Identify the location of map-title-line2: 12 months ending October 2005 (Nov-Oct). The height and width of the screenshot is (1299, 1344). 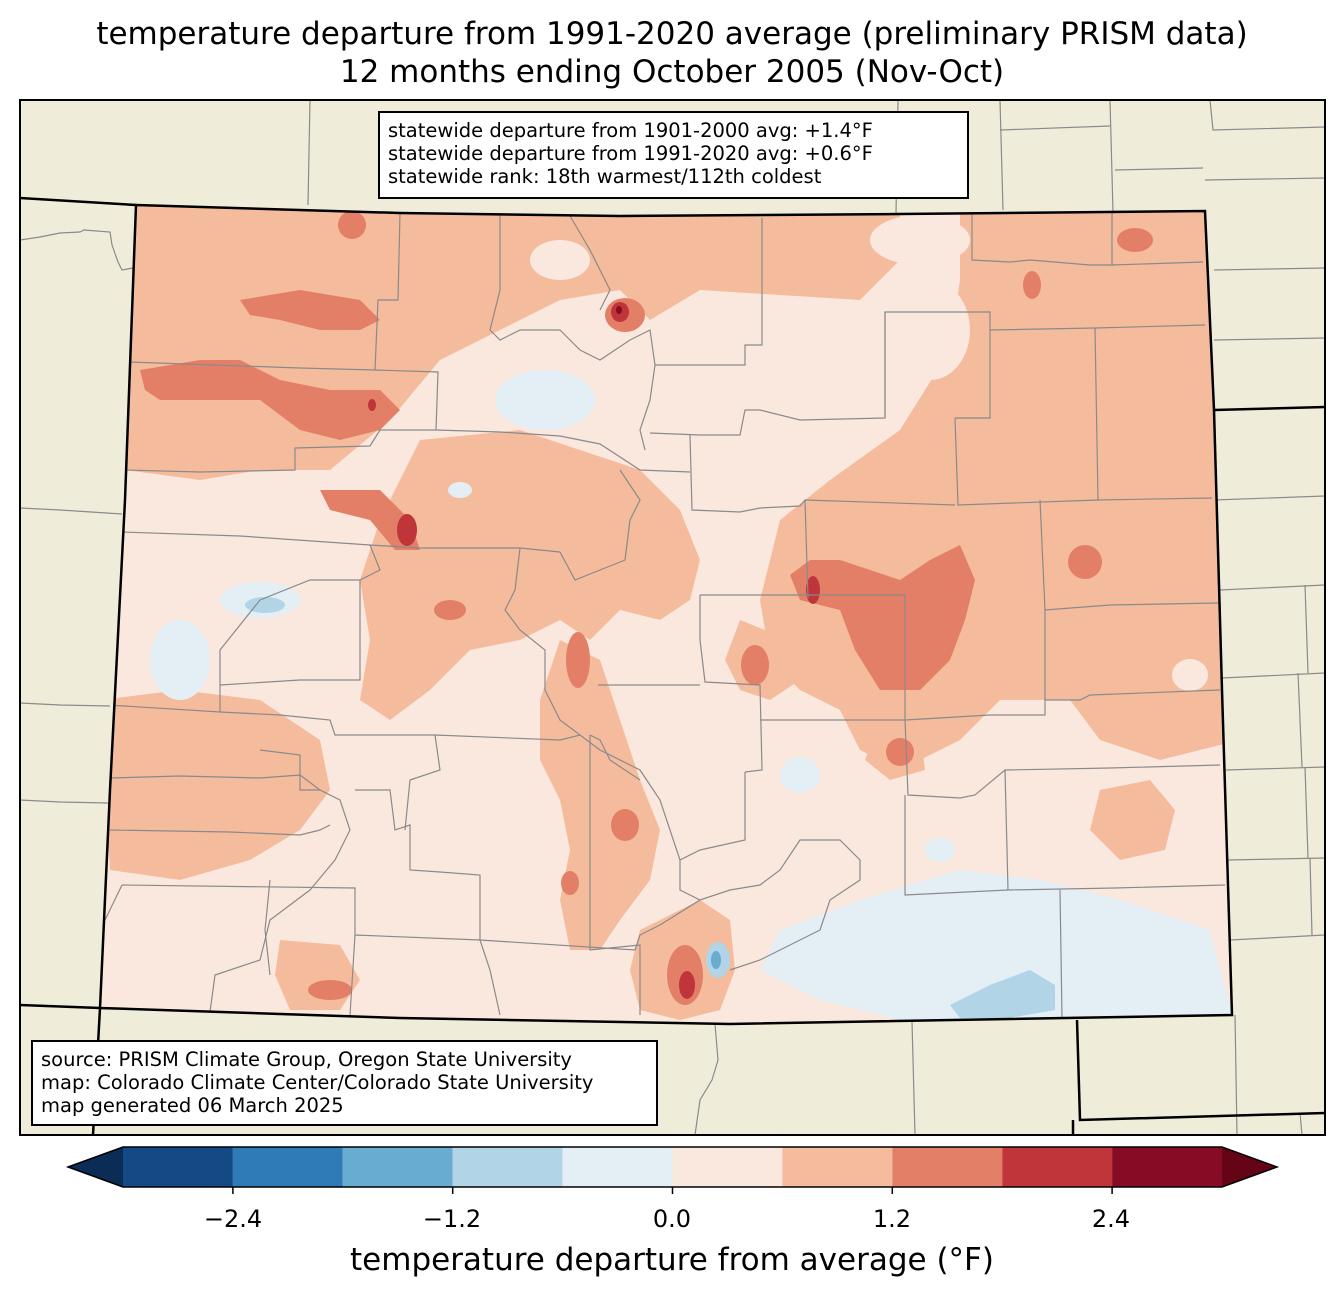
(672, 72).